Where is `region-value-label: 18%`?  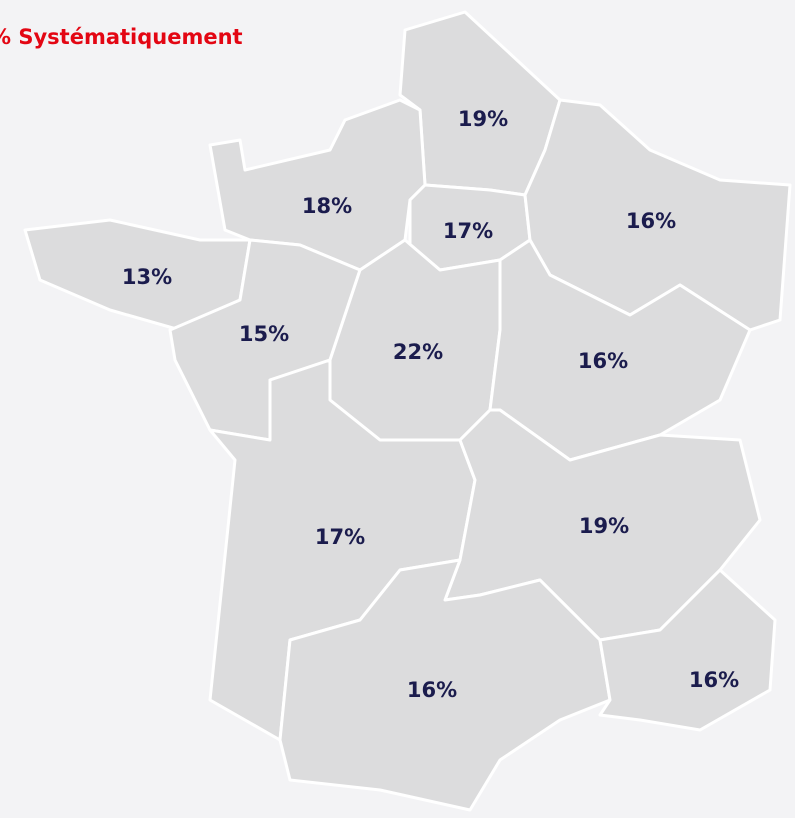
region-value-label: 18% is located at coordinates (327, 206).